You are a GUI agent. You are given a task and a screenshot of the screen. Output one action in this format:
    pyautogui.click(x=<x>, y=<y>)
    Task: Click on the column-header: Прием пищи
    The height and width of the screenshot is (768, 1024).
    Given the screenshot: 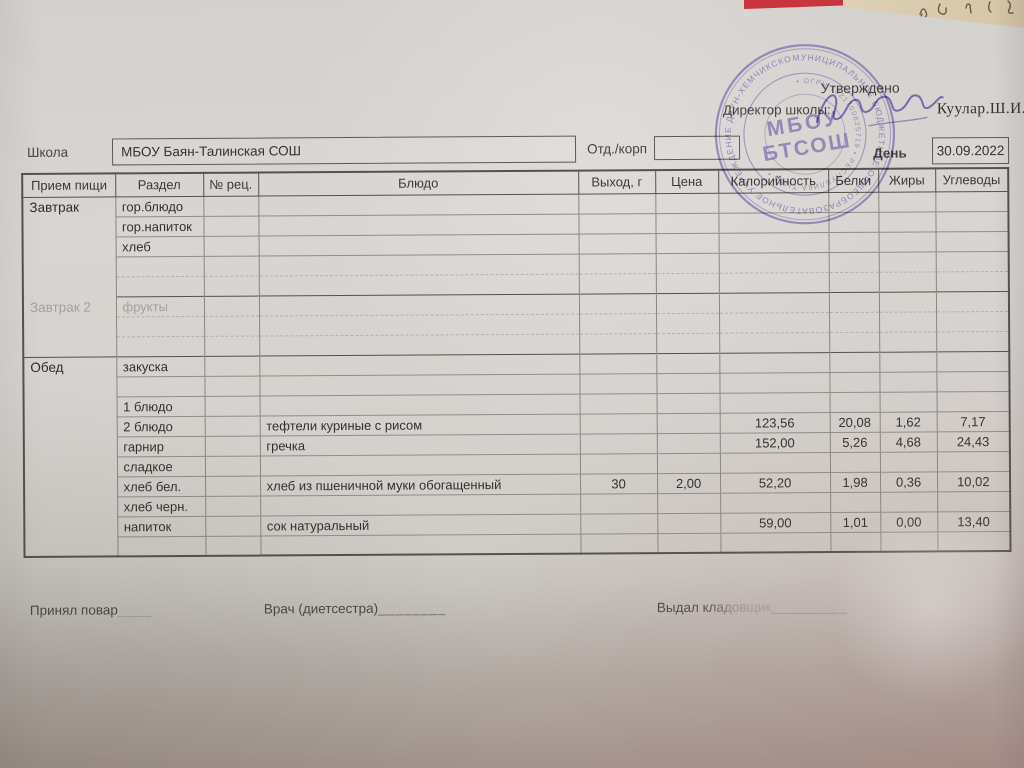 What is the action you would take?
    pyautogui.click(x=69, y=185)
    